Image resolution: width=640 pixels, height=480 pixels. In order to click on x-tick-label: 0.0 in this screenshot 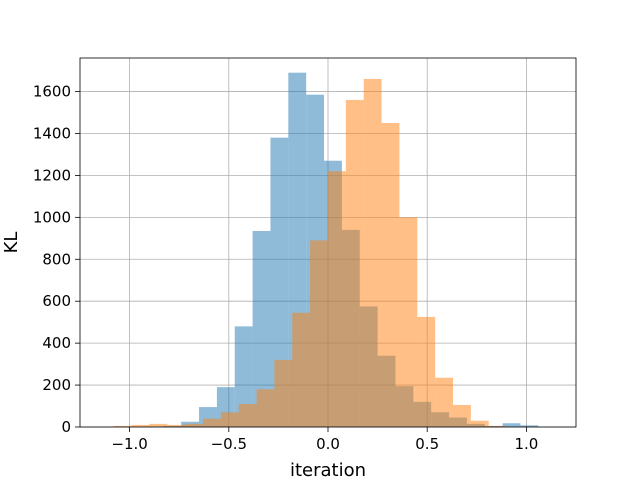, I will do `click(328, 444)`.